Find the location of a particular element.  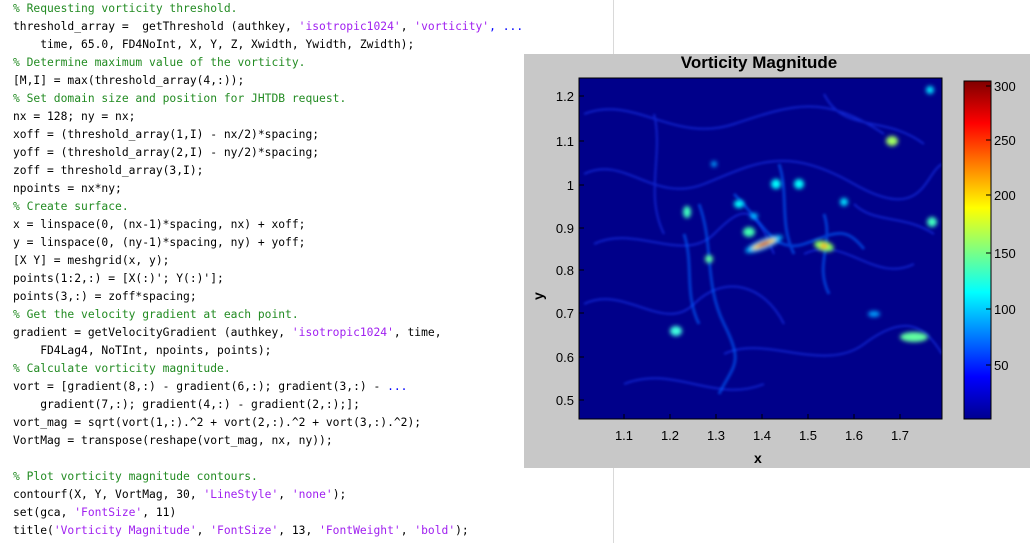

code-token: % Calculate vorticity magnitude. is located at coordinates (122, 368).